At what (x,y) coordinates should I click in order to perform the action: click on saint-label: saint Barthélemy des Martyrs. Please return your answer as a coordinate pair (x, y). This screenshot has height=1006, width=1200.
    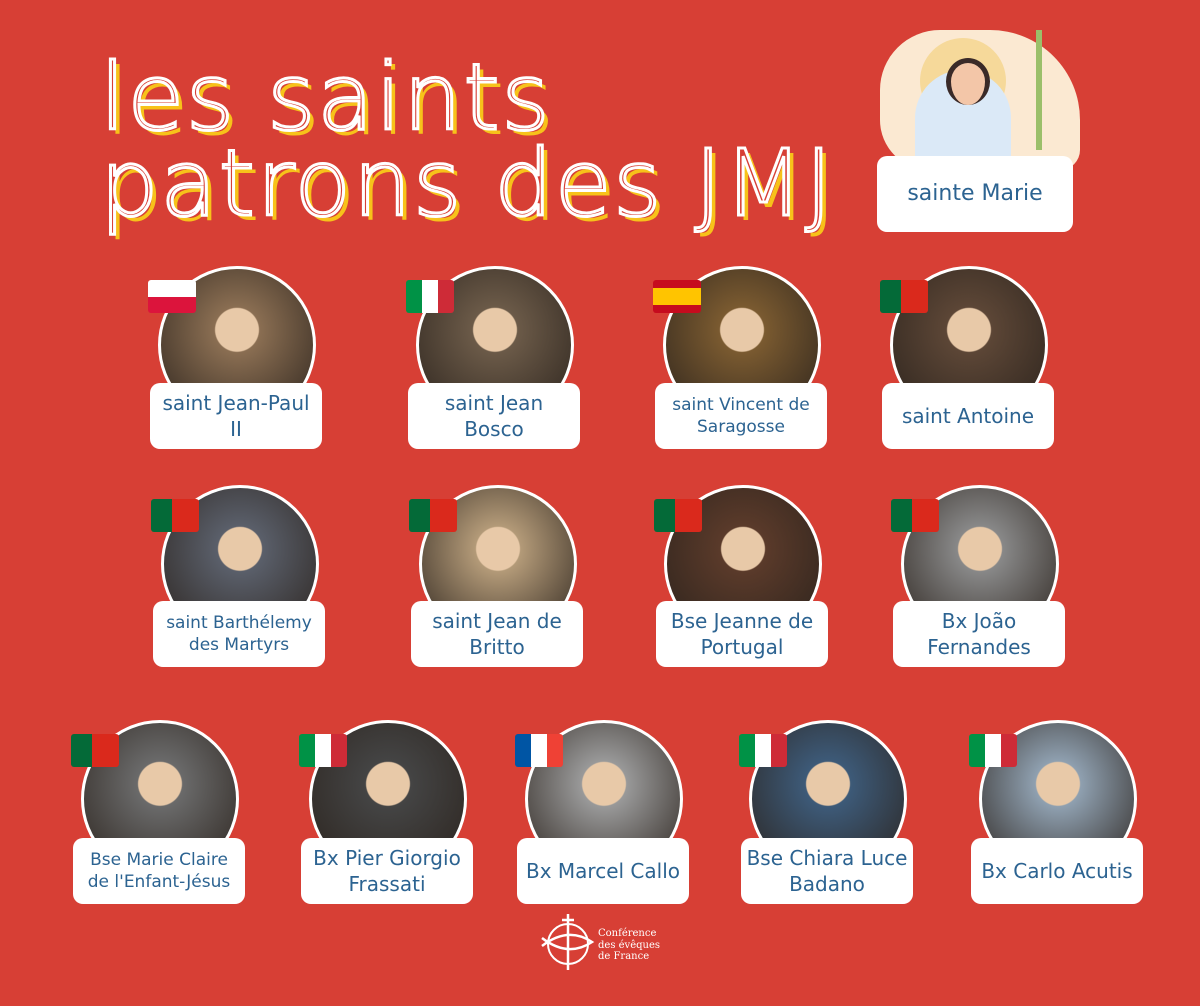
    Looking at the image, I should click on (239, 634).